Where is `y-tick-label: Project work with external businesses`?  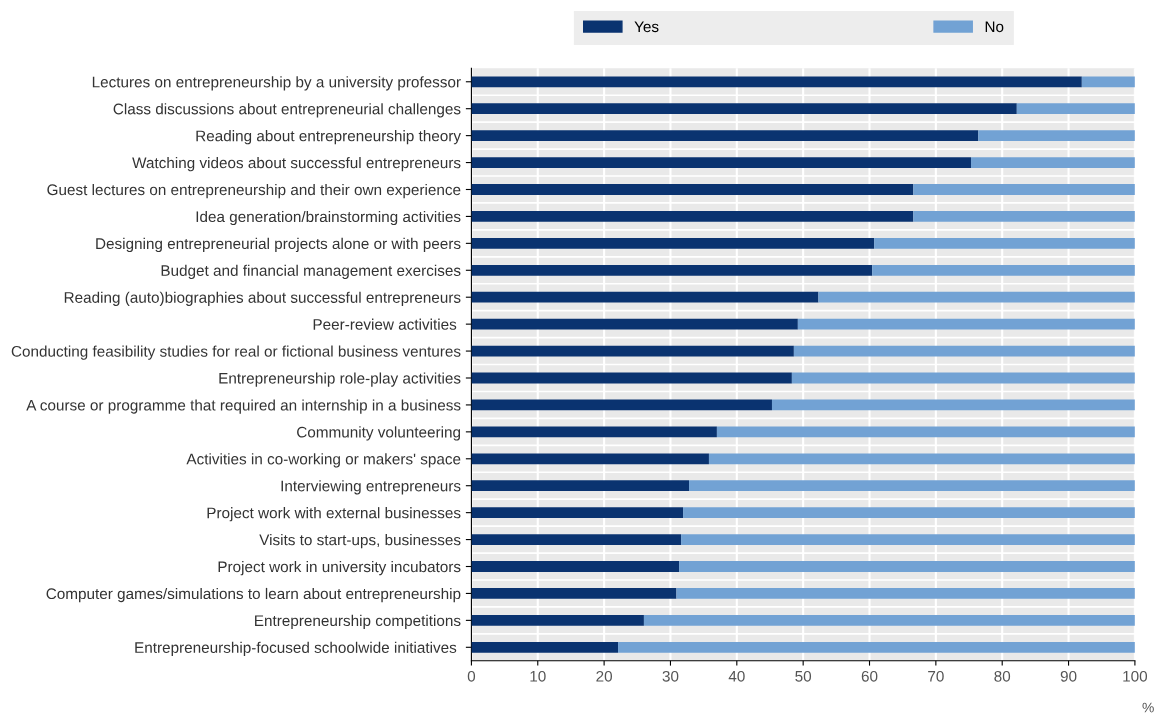 y-tick-label: Project work with external businesses is located at coordinates (334, 514).